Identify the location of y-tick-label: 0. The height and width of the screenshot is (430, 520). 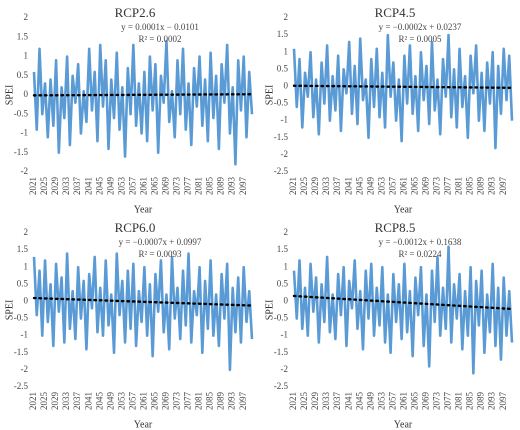
(26, 94).